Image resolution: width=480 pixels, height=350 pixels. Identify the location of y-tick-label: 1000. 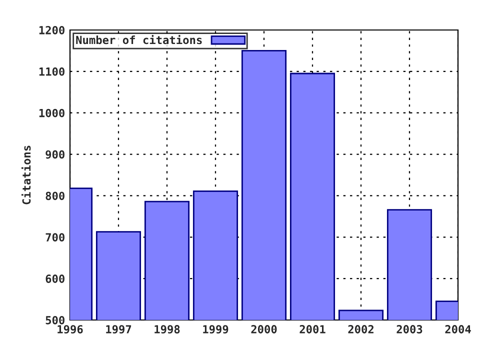
(51, 113).